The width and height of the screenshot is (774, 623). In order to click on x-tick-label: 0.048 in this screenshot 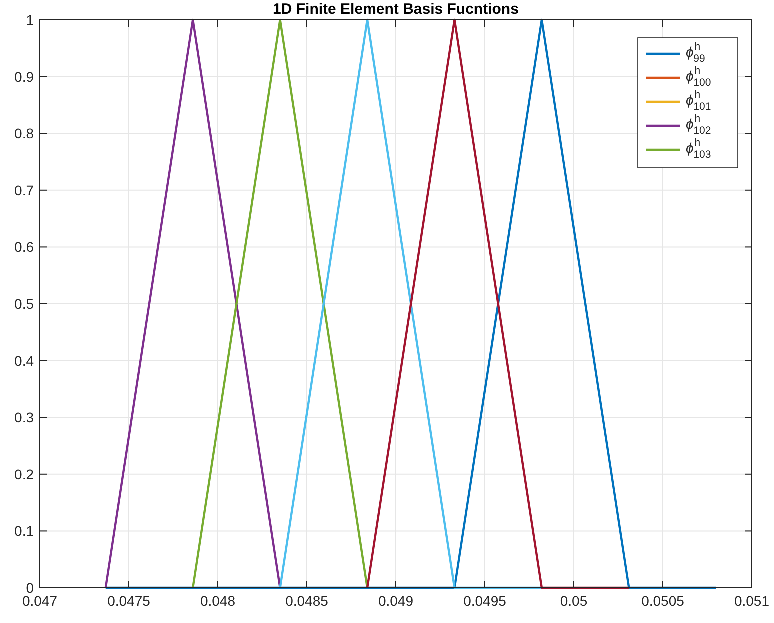, I will do `click(218, 601)`.